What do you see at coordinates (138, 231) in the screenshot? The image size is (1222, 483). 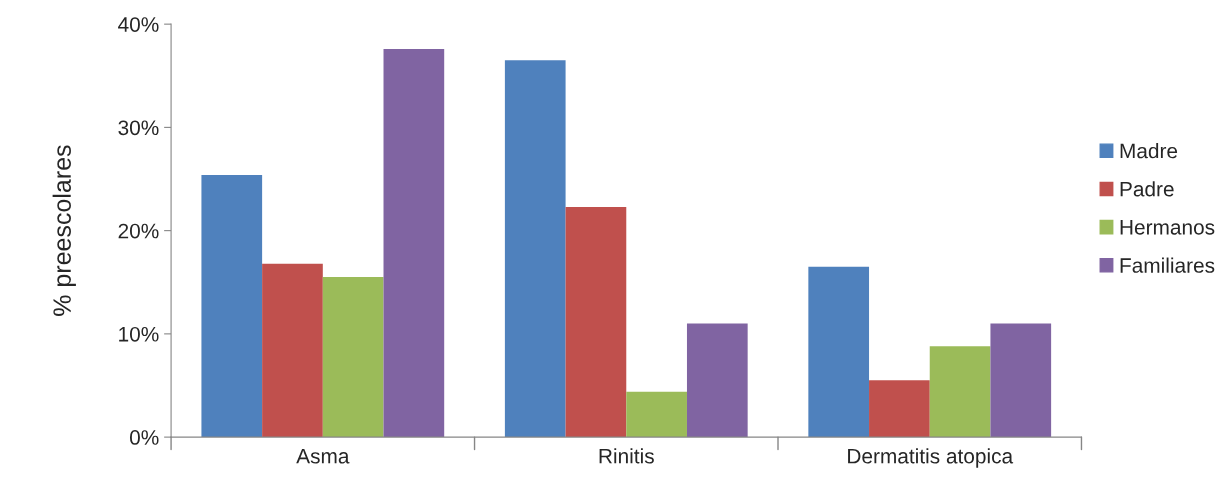 I see `y-tick-label: 20%` at bounding box center [138, 231].